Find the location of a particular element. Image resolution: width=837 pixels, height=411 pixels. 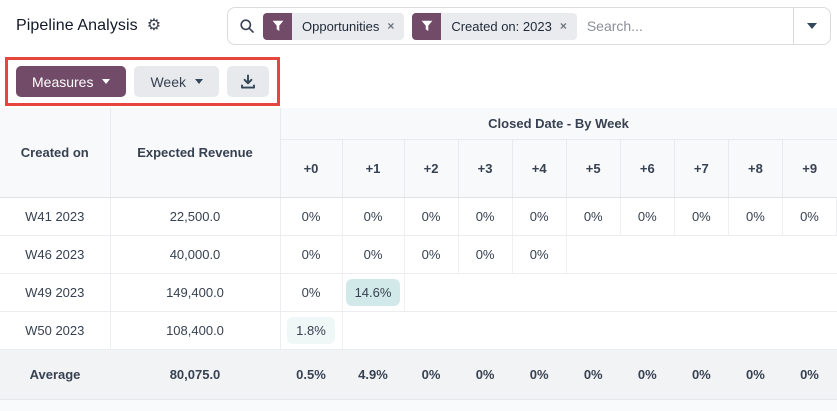

period-header: +9 is located at coordinates (809, 168).